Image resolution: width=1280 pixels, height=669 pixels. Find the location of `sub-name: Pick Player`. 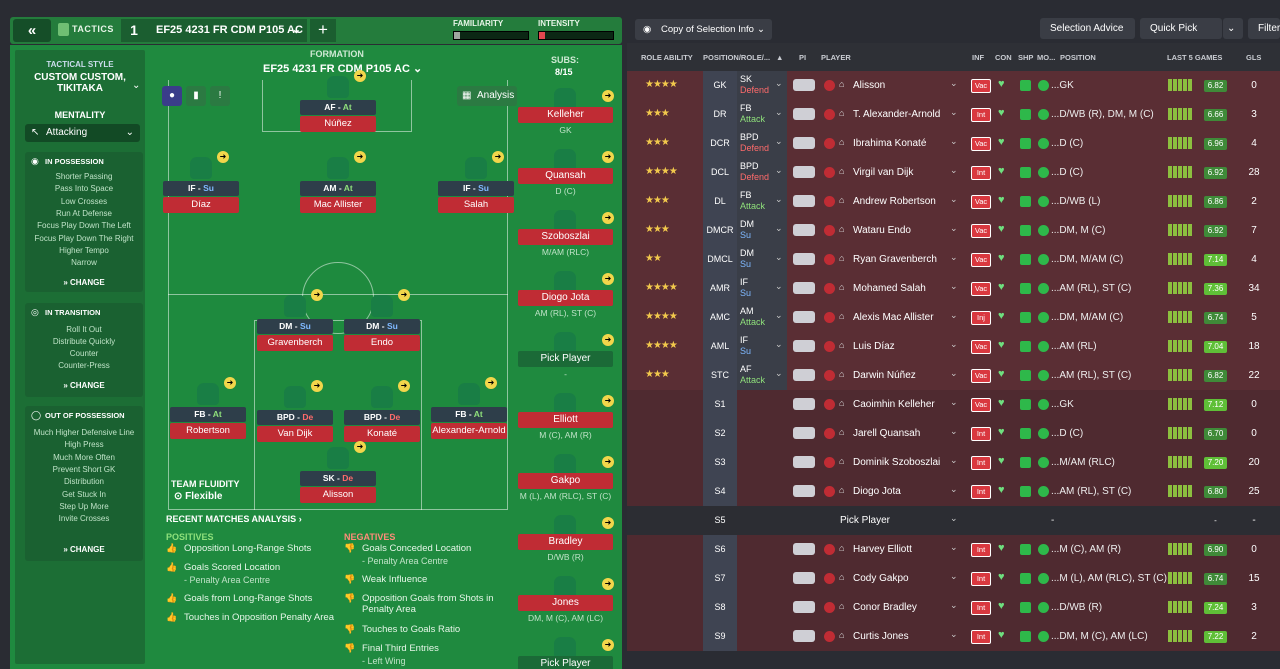

sub-name: Pick Player is located at coordinates (565, 662).